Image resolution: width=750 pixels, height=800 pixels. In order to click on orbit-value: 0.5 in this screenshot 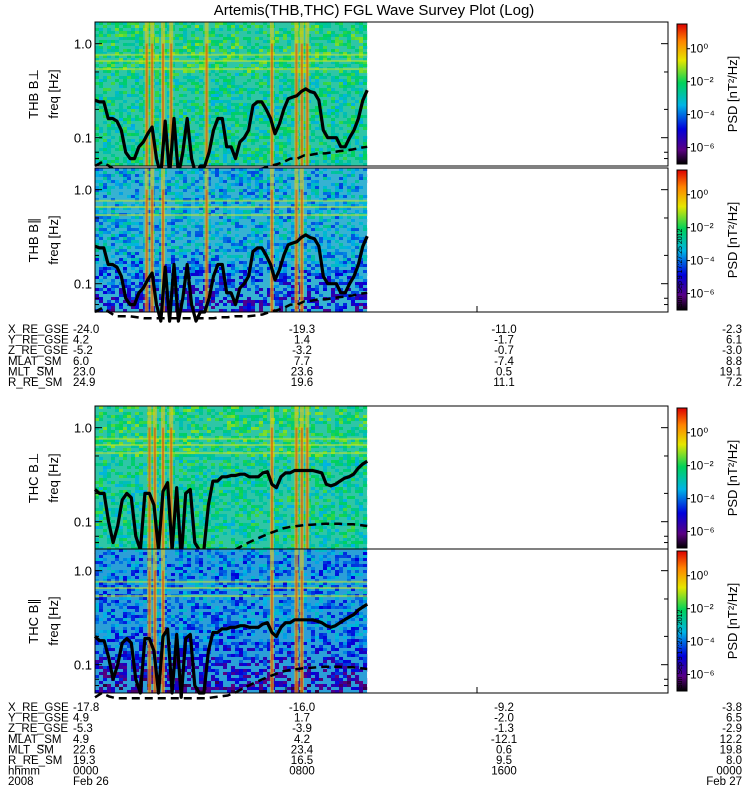, I will do `click(504, 372)`.